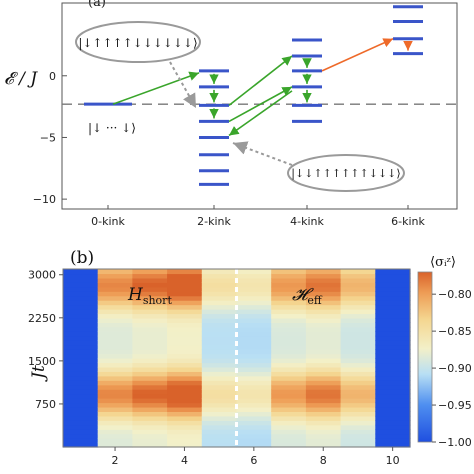 The height and width of the screenshot is (474, 474). I want to click on transition-arrow, so click(156, 88).